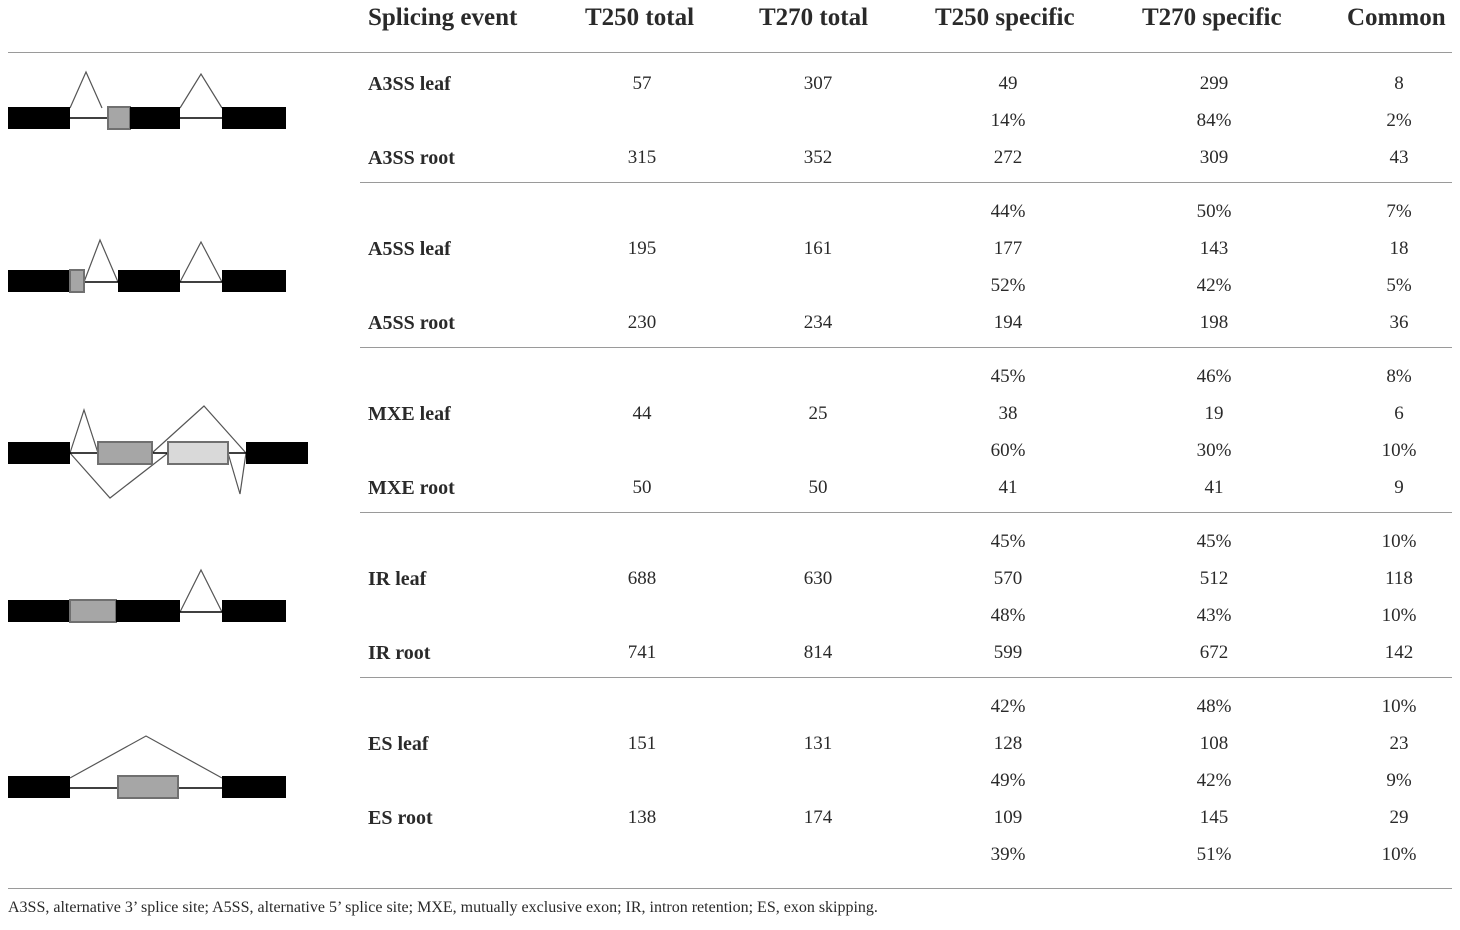  Describe the element at coordinates (642, 413) in the screenshot. I see `t250-total-cell: 44` at that location.